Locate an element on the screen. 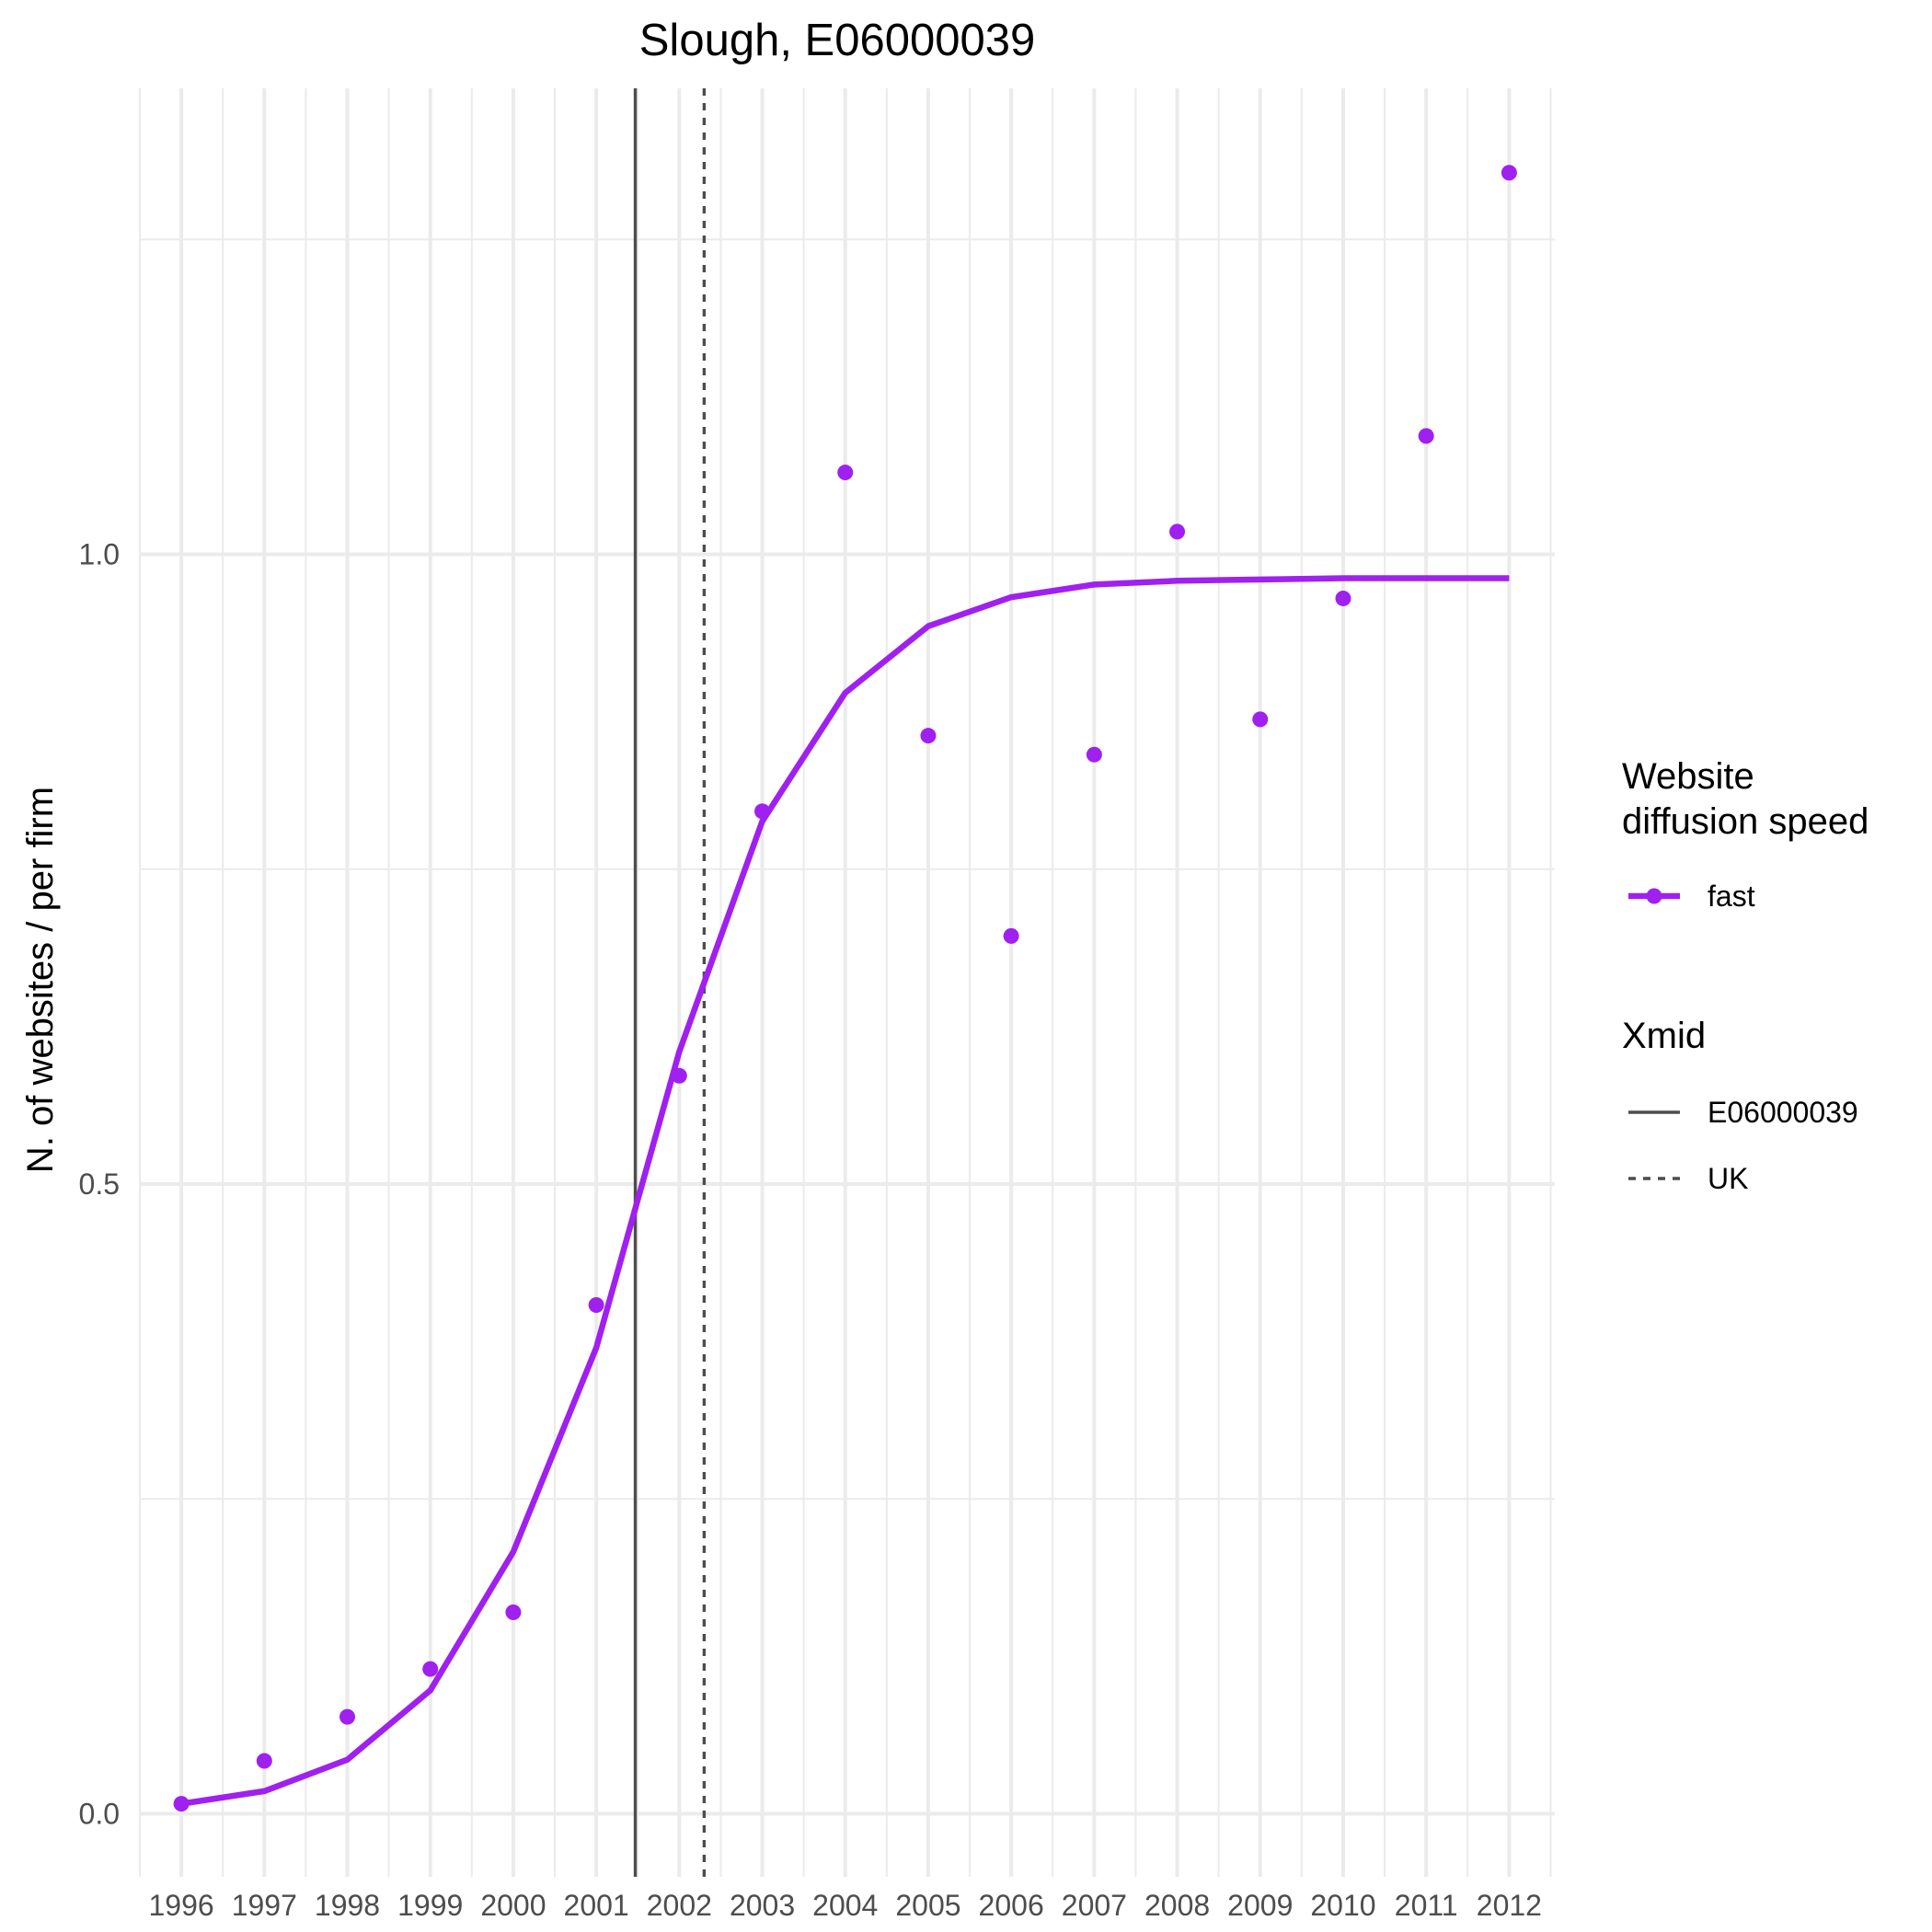 The image size is (1932, 1932). data-point-2008 is located at coordinates (1177, 531).